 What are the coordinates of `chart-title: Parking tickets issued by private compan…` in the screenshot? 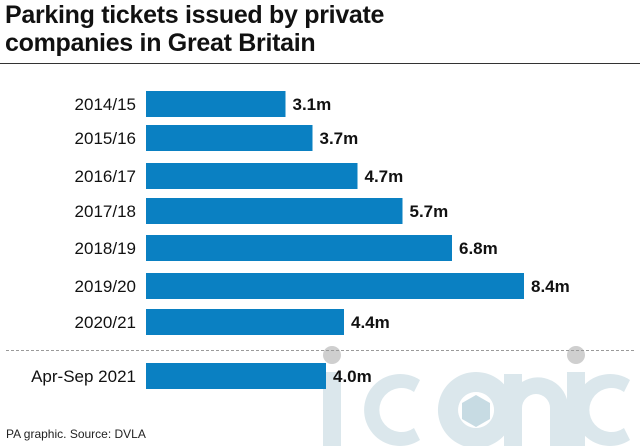 It's located at (315, 29).